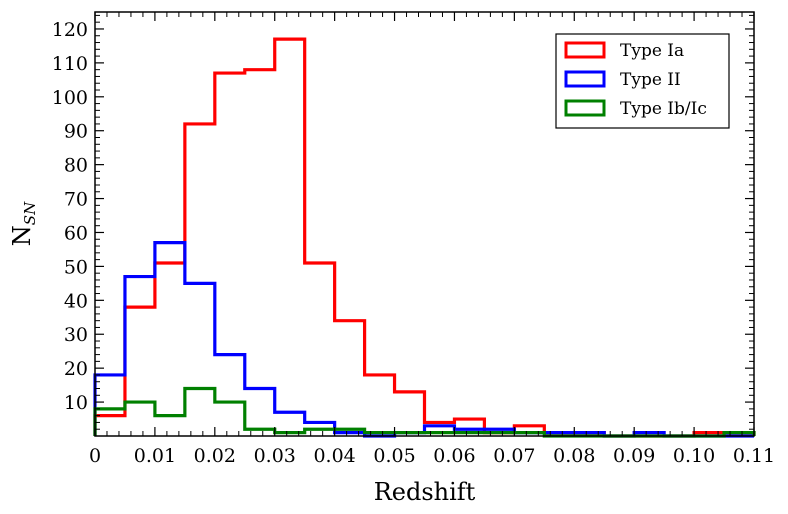  What do you see at coordinates (650, 80) in the screenshot?
I see `legend-label-type-ii: Type II` at bounding box center [650, 80].